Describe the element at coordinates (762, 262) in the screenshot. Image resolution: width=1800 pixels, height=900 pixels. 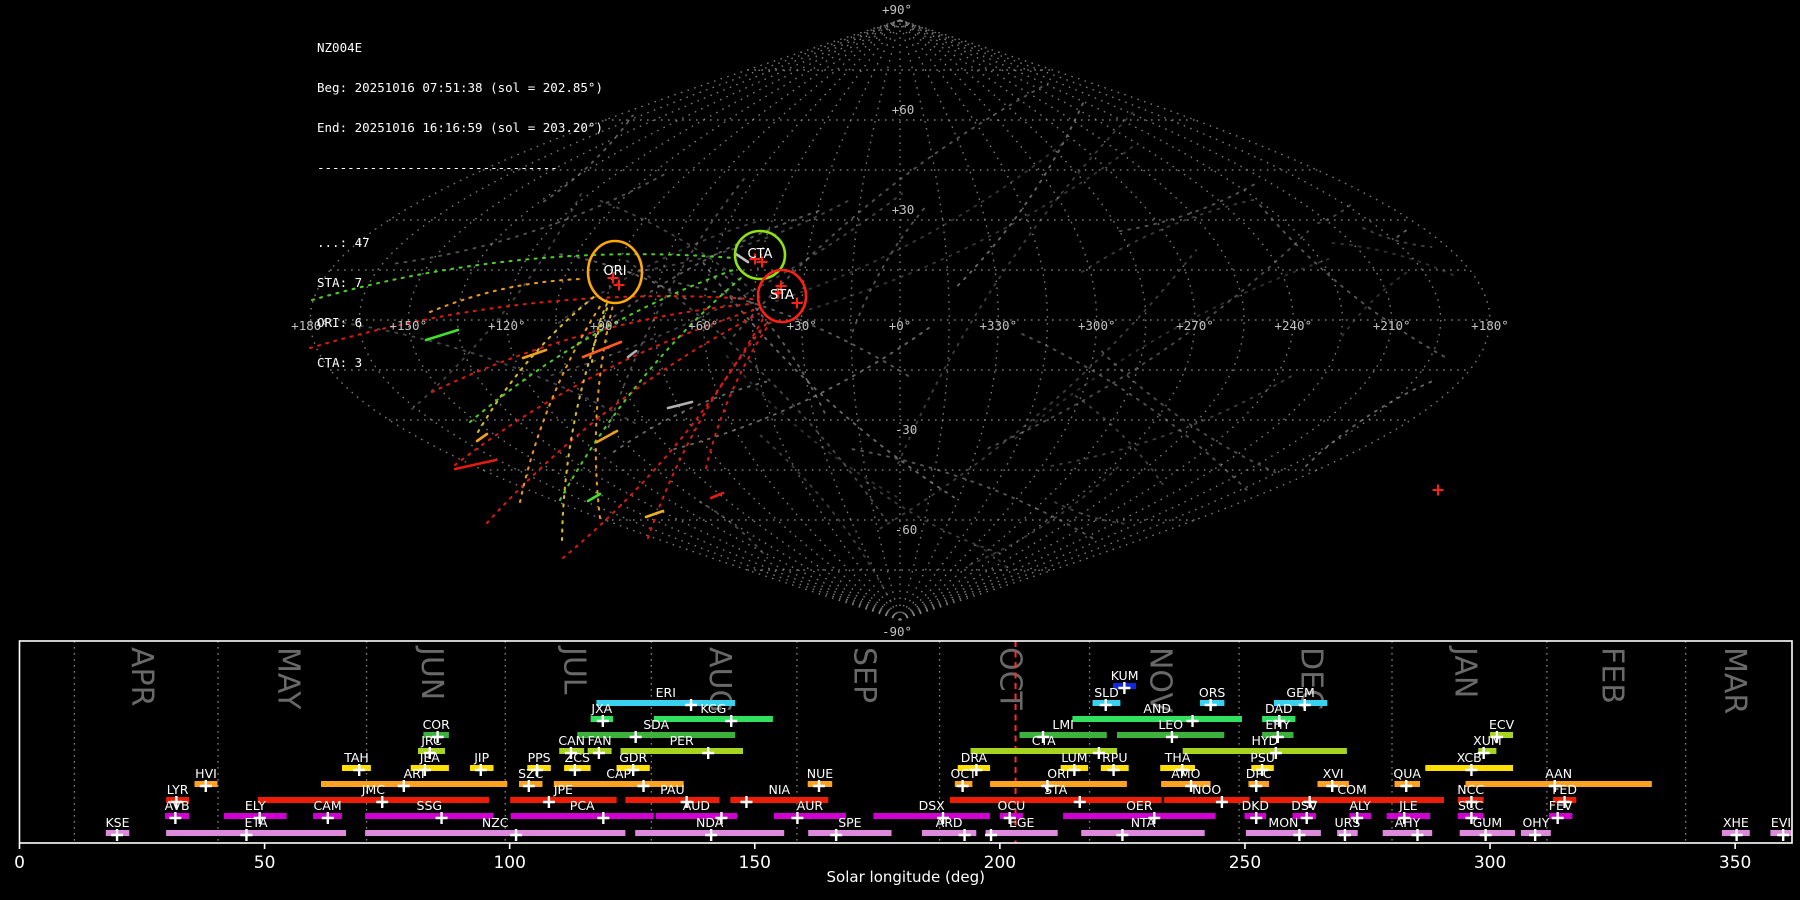
I see `radiant-marker-cta` at that location.